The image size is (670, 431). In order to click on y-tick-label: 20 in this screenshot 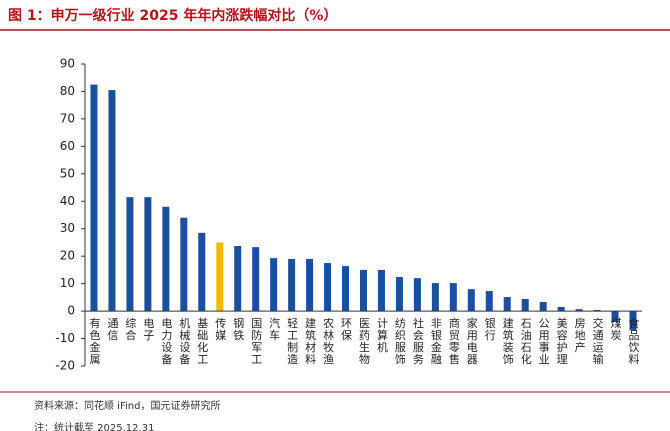, I will do `click(67, 256)`.